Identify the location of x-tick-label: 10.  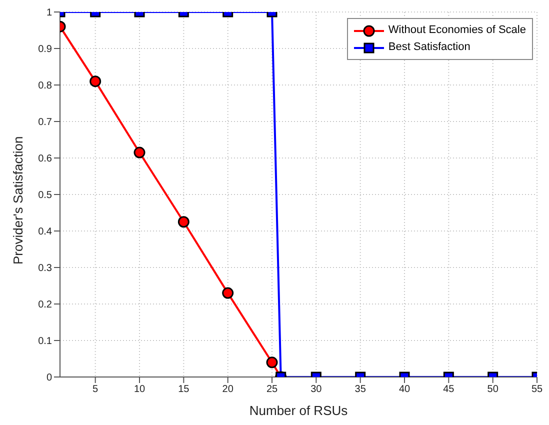
(140, 390).